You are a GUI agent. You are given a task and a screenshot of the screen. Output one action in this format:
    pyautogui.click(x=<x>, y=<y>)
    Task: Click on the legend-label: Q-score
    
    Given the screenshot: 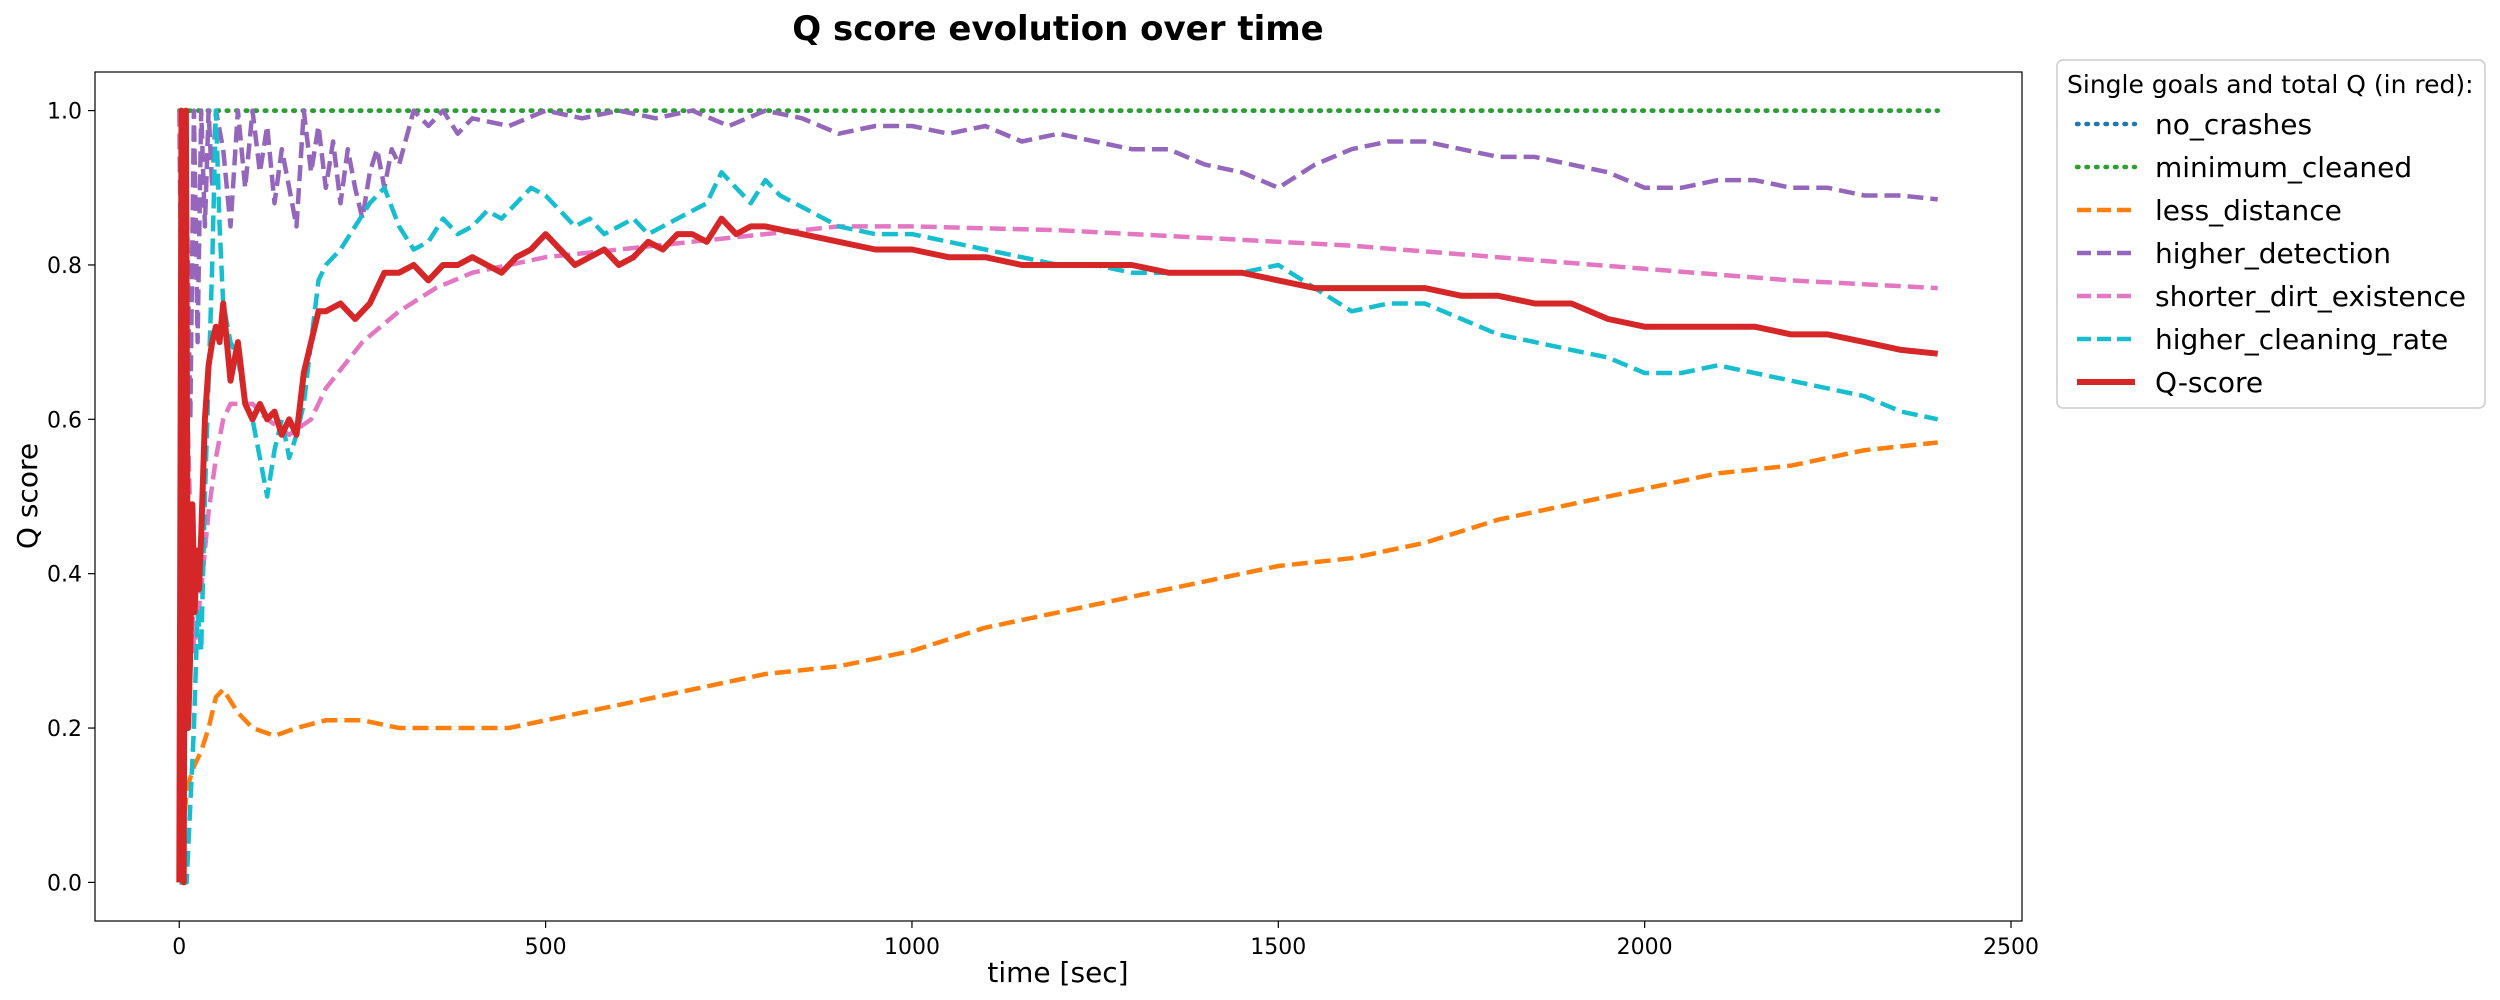 What is the action you would take?
    pyautogui.click(x=2209, y=382)
    